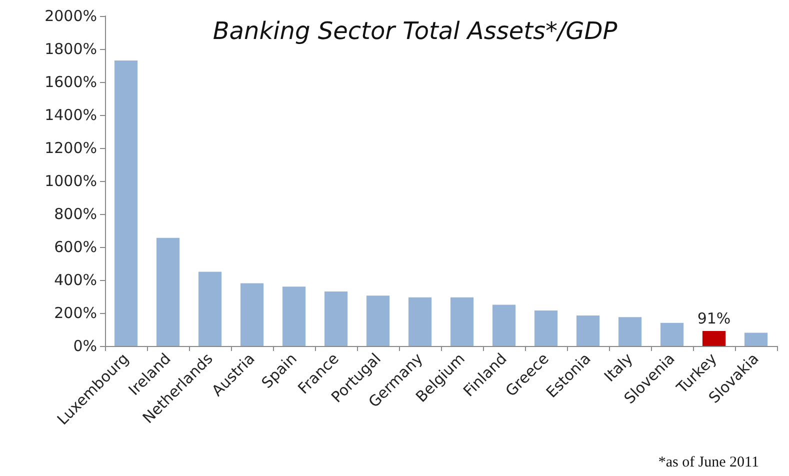  Describe the element at coordinates (70, 82) in the screenshot. I see `y-tick-label: 1600%` at that location.